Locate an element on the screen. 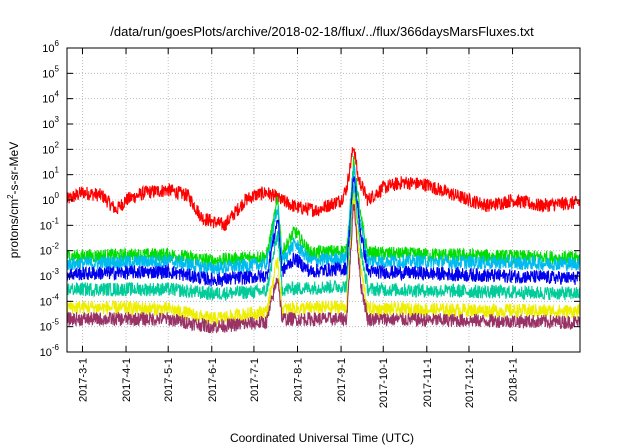  y-tick-label: 10⁴ is located at coordinates (50, 98).